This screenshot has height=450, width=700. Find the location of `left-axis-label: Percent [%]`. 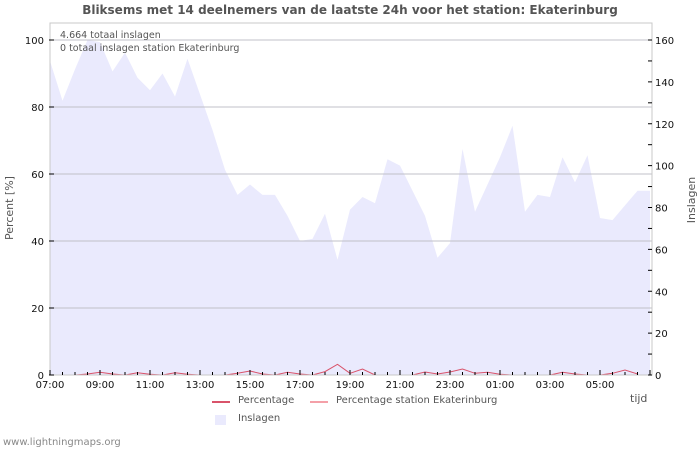

left-axis-label: Percent [%] is located at coordinates (9, 208).